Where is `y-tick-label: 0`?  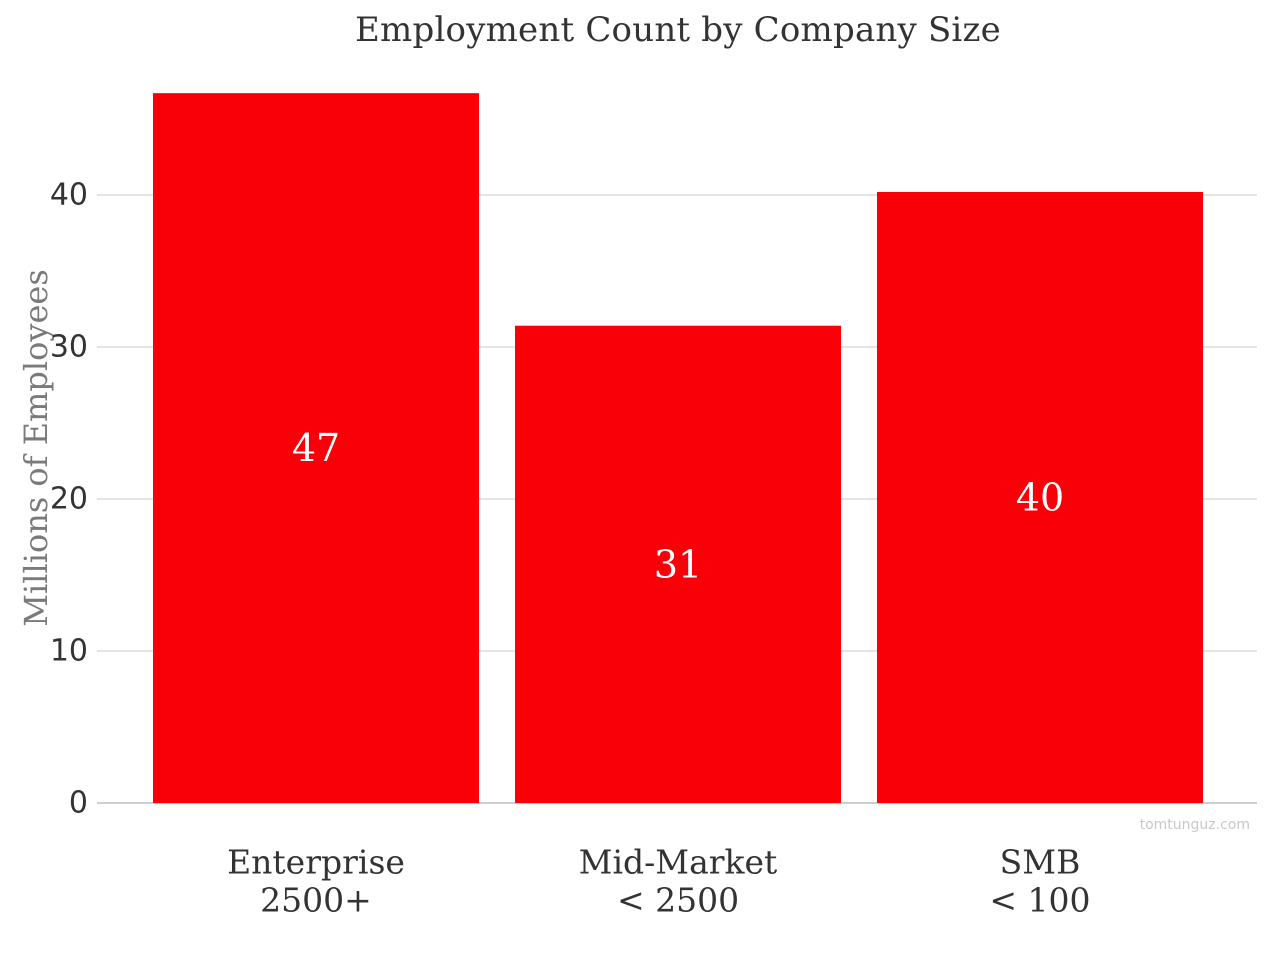 y-tick-label: 0 is located at coordinates (78, 803).